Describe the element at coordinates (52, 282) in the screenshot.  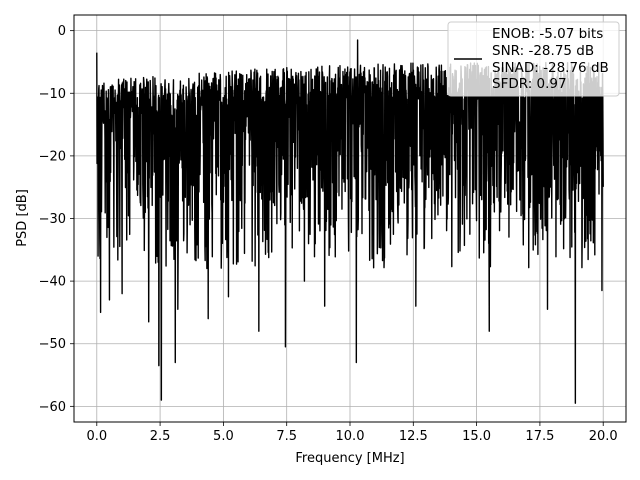
I see `y-tick-label: −40` at that location.